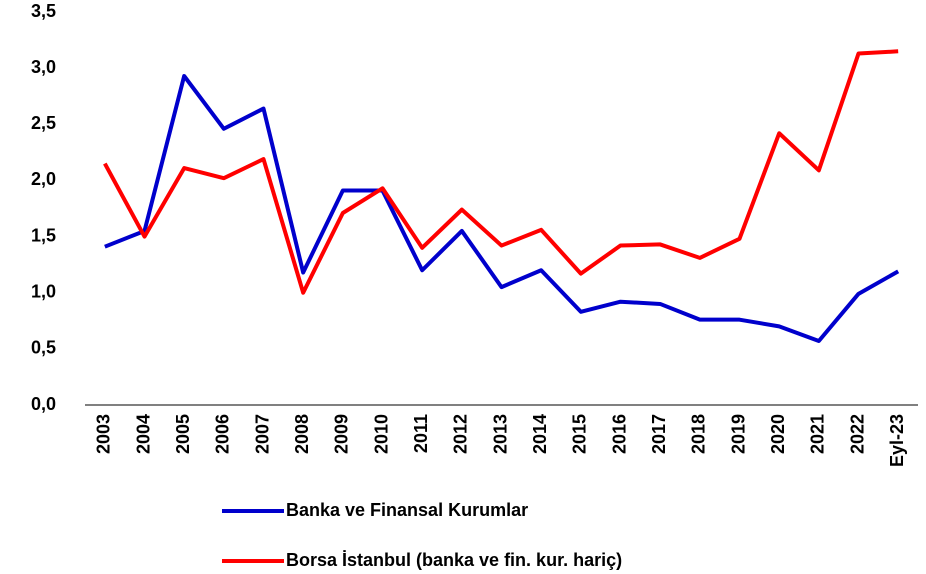 The image size is (926, 574). I want to click on y-tick-label: 0,0, so click(43, 404).